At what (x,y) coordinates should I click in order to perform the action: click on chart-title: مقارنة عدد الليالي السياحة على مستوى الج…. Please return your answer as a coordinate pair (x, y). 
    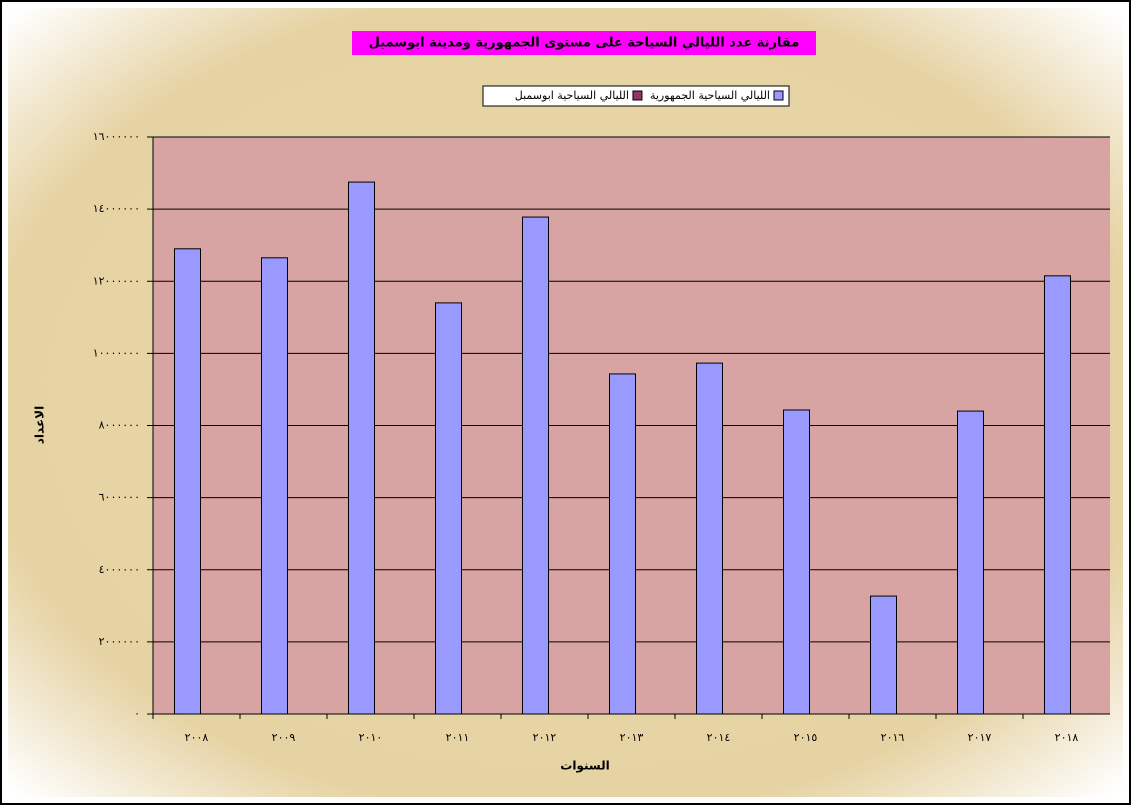
    Looking at the image, I should click on (584, 43).